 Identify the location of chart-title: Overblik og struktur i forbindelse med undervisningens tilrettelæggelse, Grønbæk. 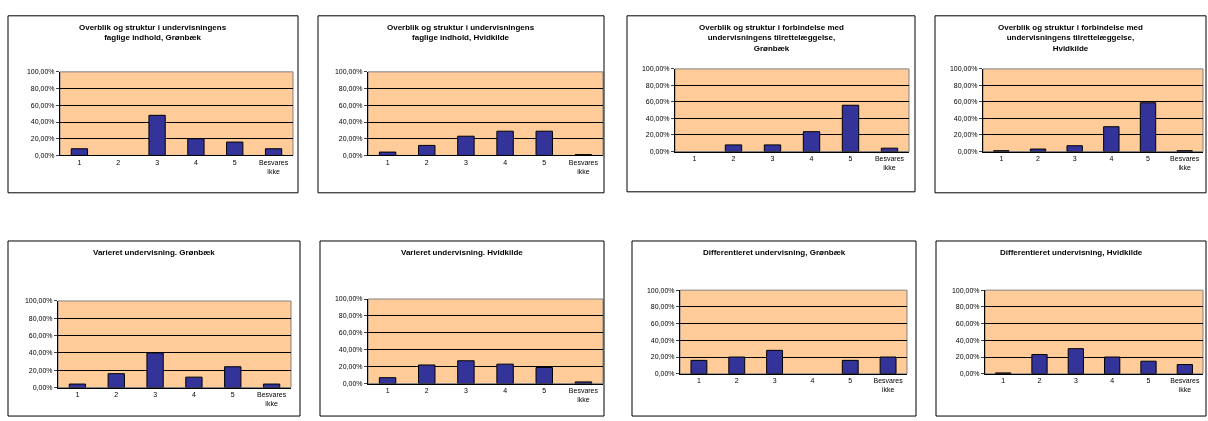
(772, 38).